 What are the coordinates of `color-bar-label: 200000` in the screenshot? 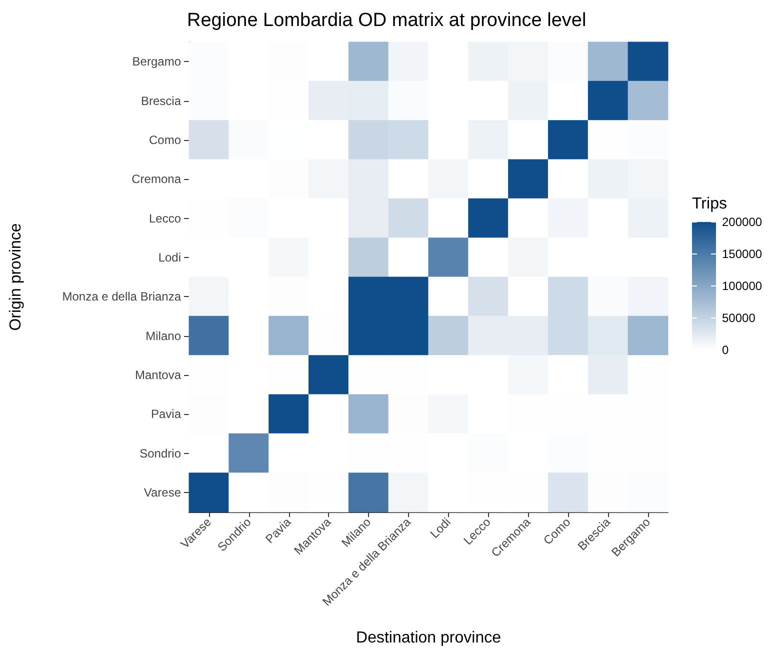 It's located at (742, 222).